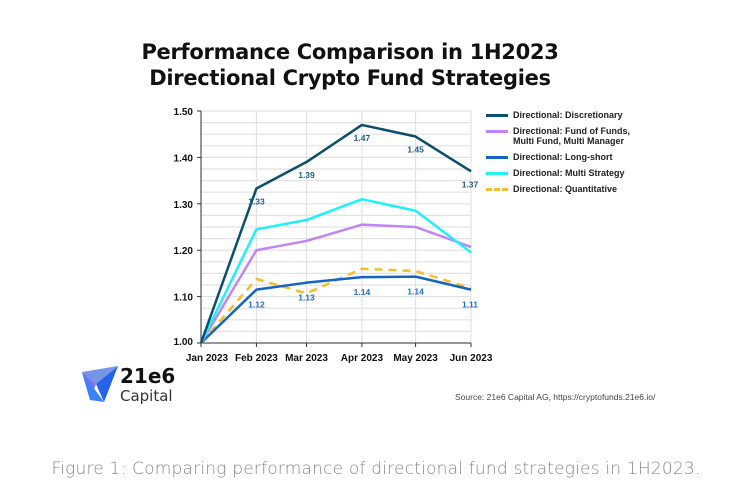  I want to click on y-tick-label: 1.40, so click(184, 158).